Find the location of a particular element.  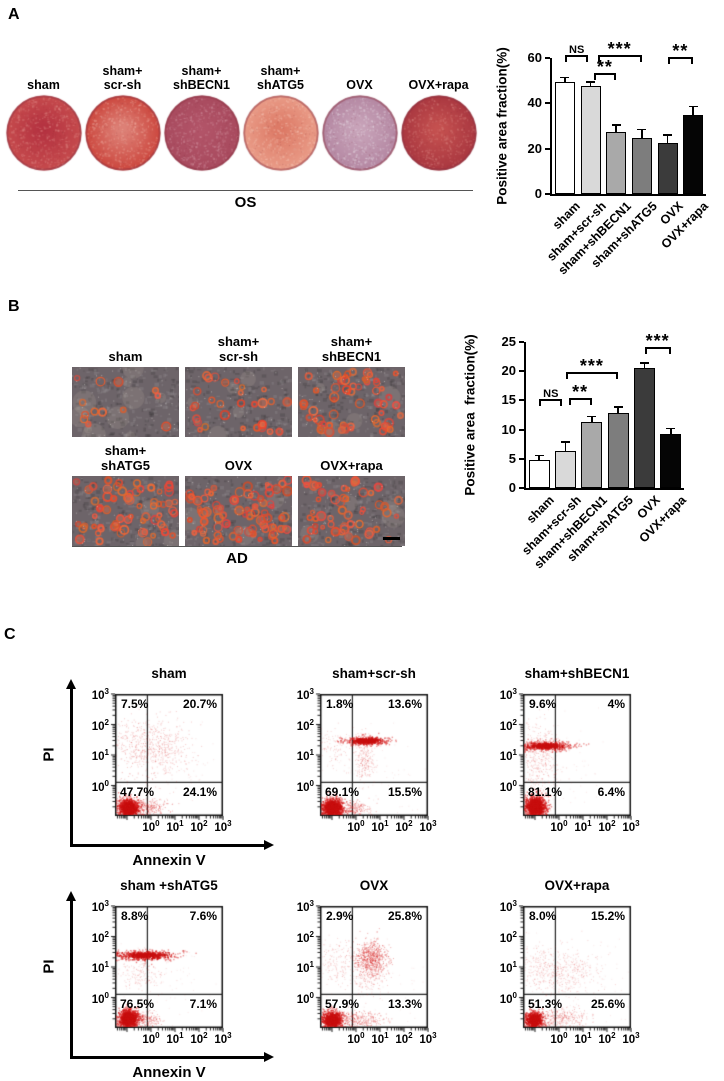

panel-b-chart-ylabel: Positive area fraction(%) is located at coordinates (470, 415).